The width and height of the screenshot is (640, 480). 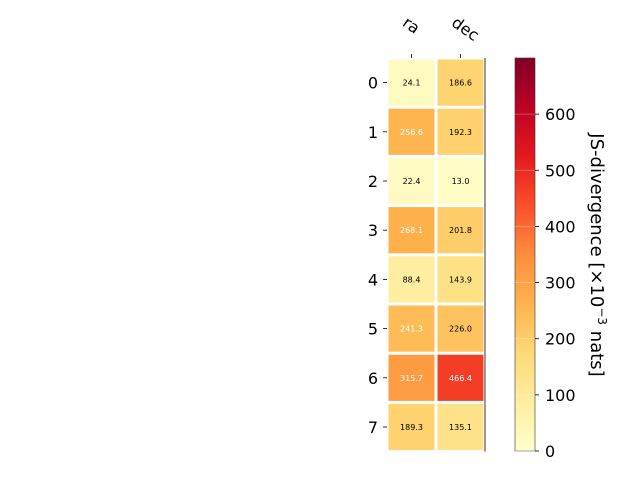 I want to click on row-tick-label: 0, so click(x=373, y=83).